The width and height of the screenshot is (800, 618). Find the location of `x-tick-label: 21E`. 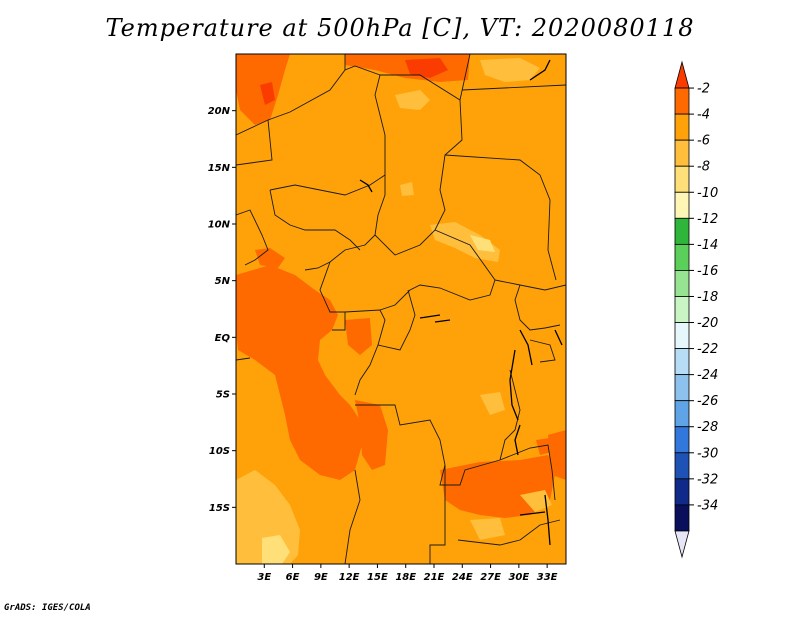

x-tick-label: 21E is located at coordinates (434, 577).